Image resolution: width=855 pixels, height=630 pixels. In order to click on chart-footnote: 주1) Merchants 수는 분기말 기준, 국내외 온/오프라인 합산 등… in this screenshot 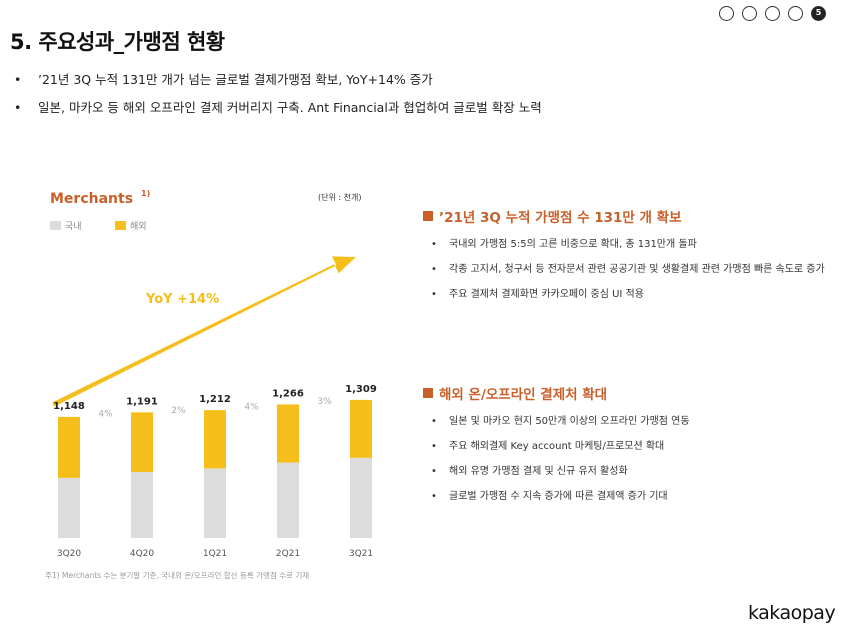, I will do `click(177, 575)`.